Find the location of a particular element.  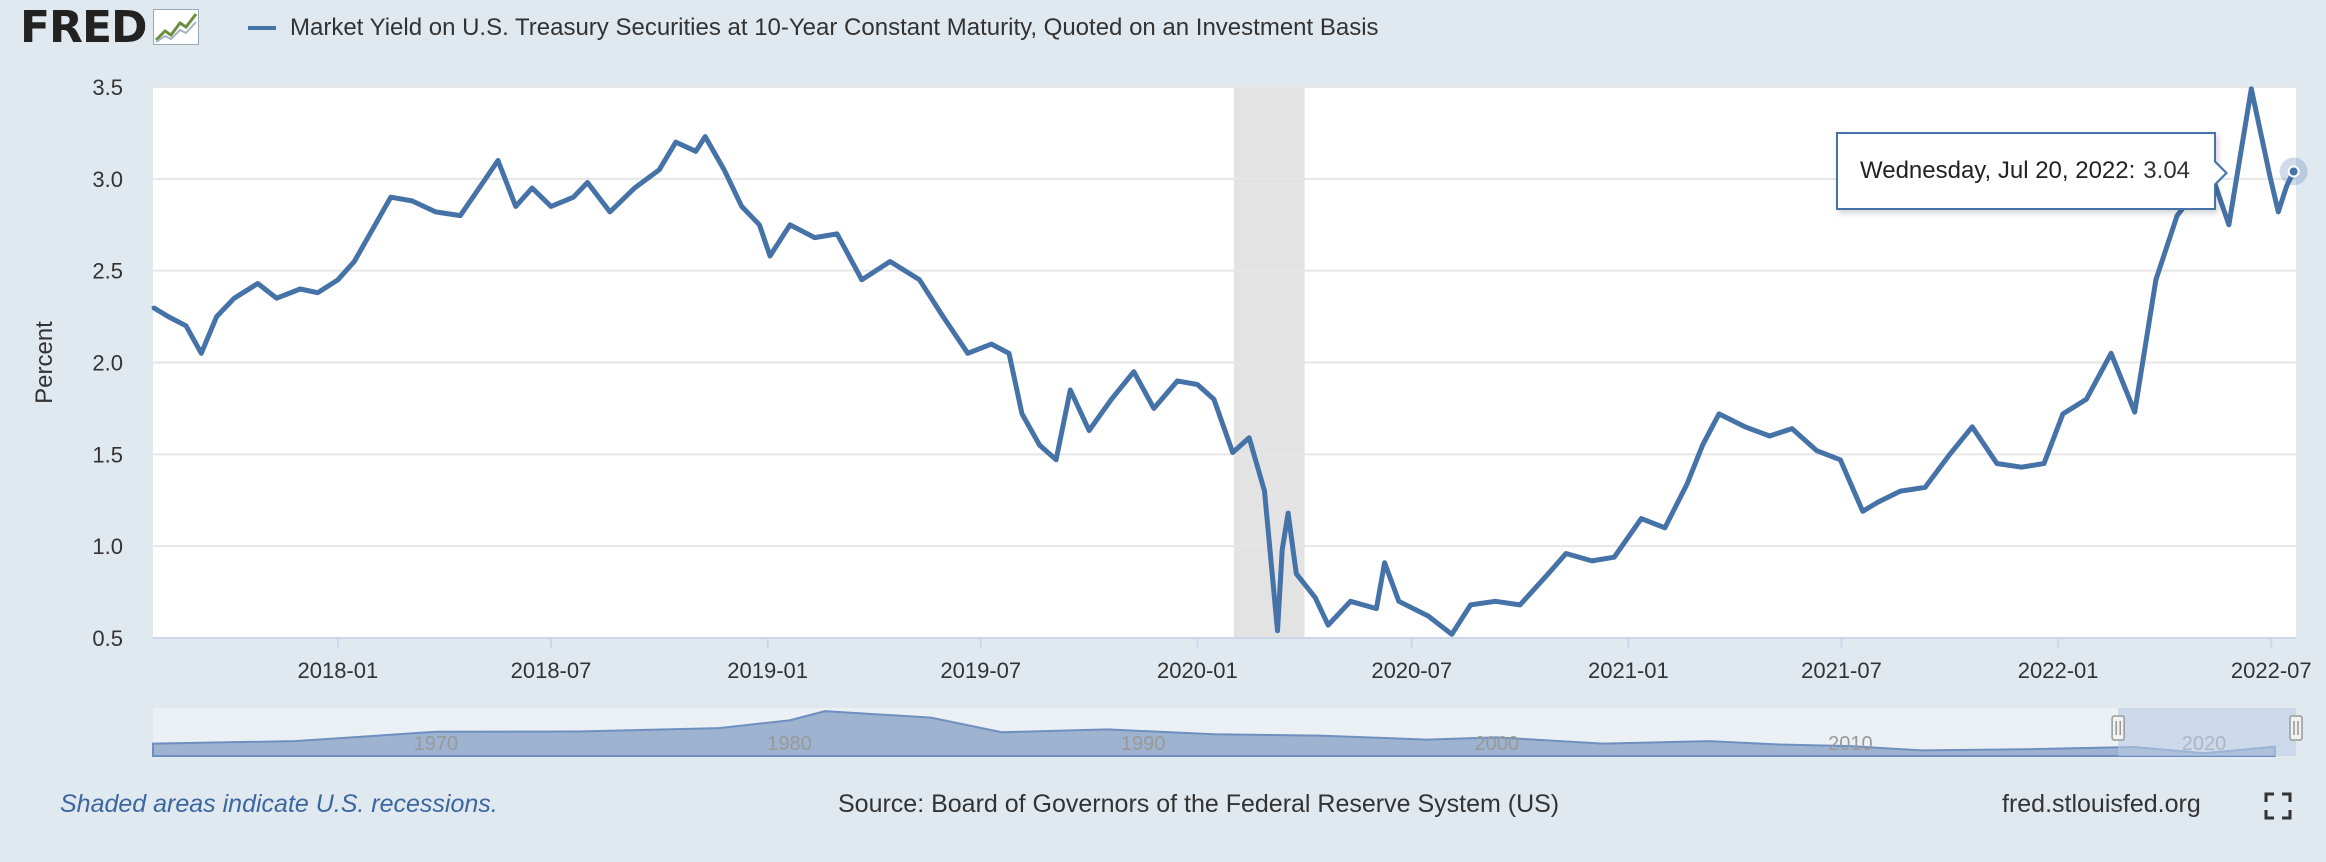

x-tick-label: 2022-01 is located at coordinates (2058, 670).